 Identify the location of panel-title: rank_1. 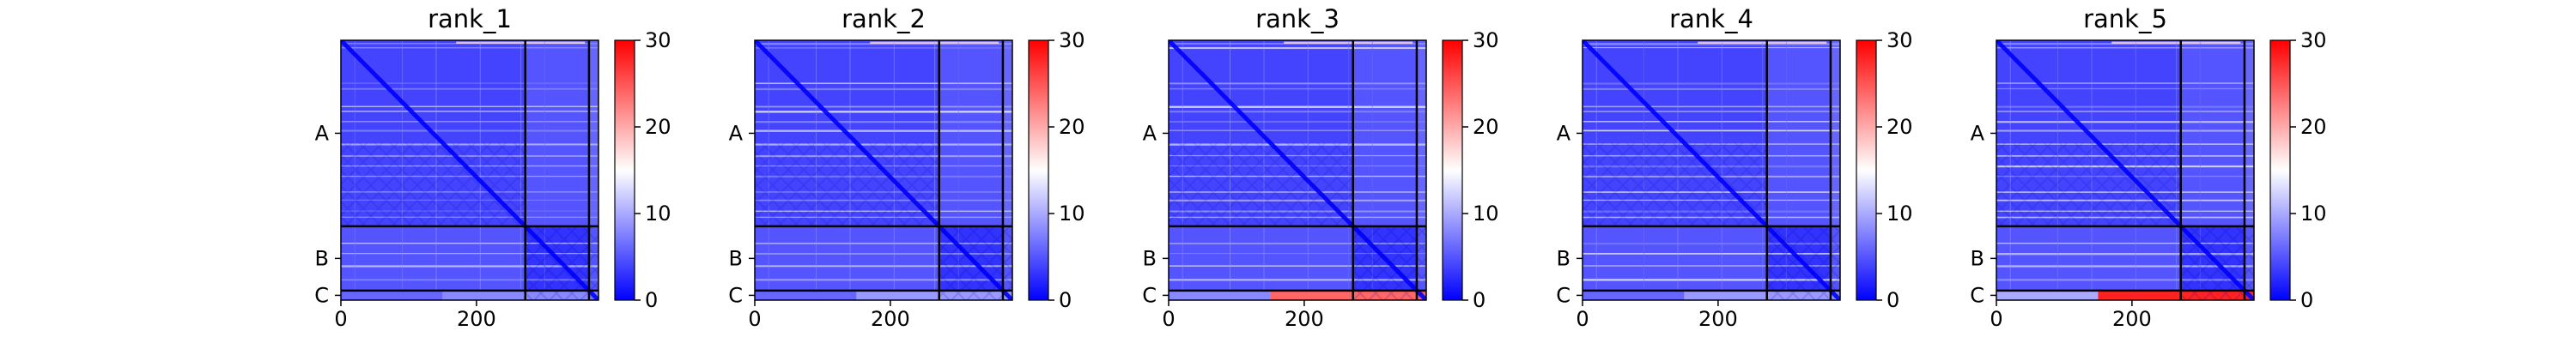
(470, 18).